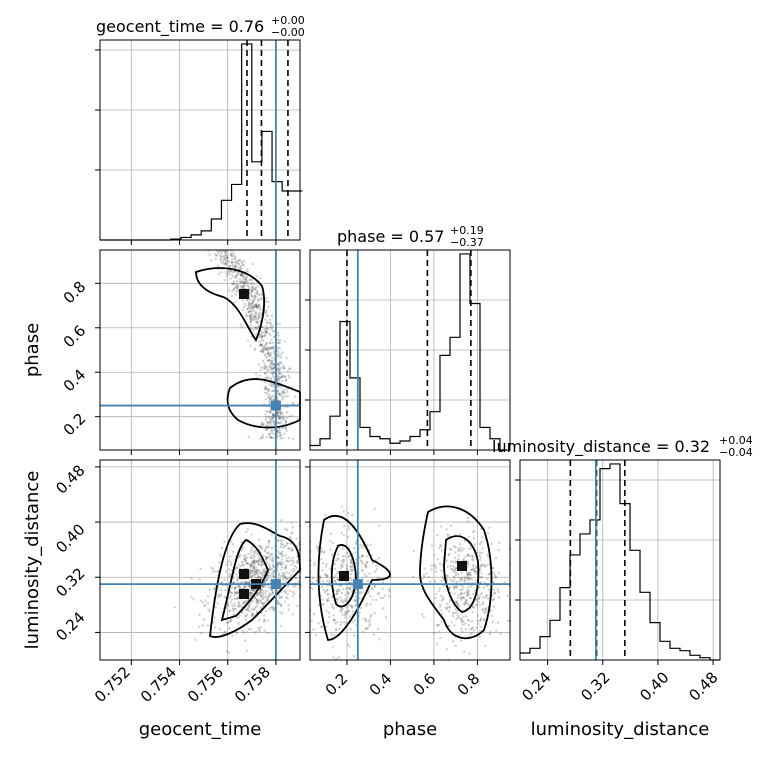  What do you see at coordinates (620, 729) in the screenshot?
I see `xlabel-luminosity-distance: luminosity_distance` at bounding box center [620, 729].